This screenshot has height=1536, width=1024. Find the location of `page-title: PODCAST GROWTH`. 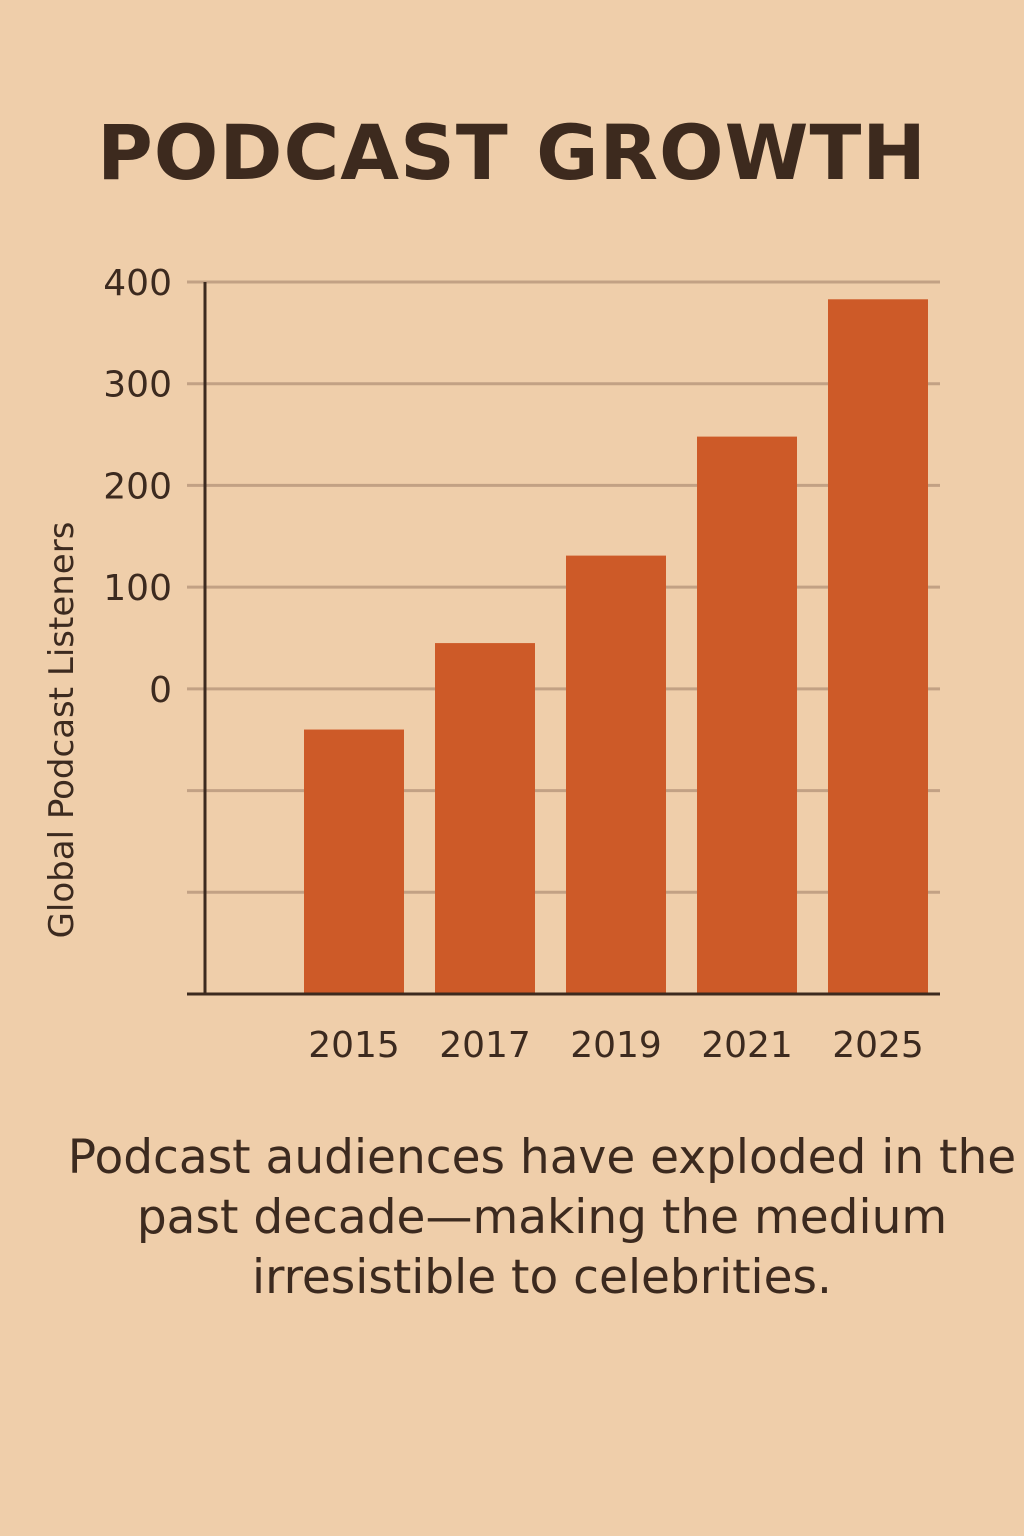

page-title: PODCAST GROWTH is located at coordinates (512, 152).